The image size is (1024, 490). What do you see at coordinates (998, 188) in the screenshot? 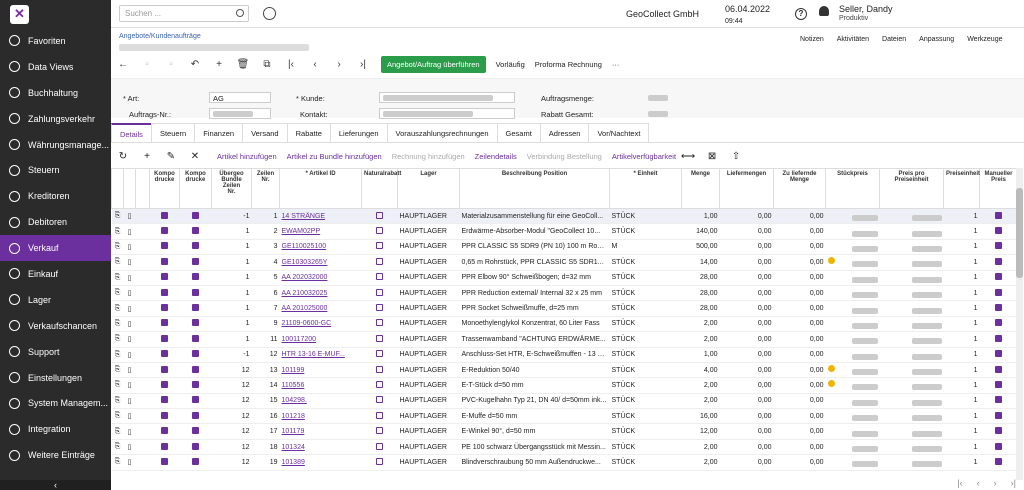
I see `column-header: Manueller Preis` at bounding box center [998, 188].